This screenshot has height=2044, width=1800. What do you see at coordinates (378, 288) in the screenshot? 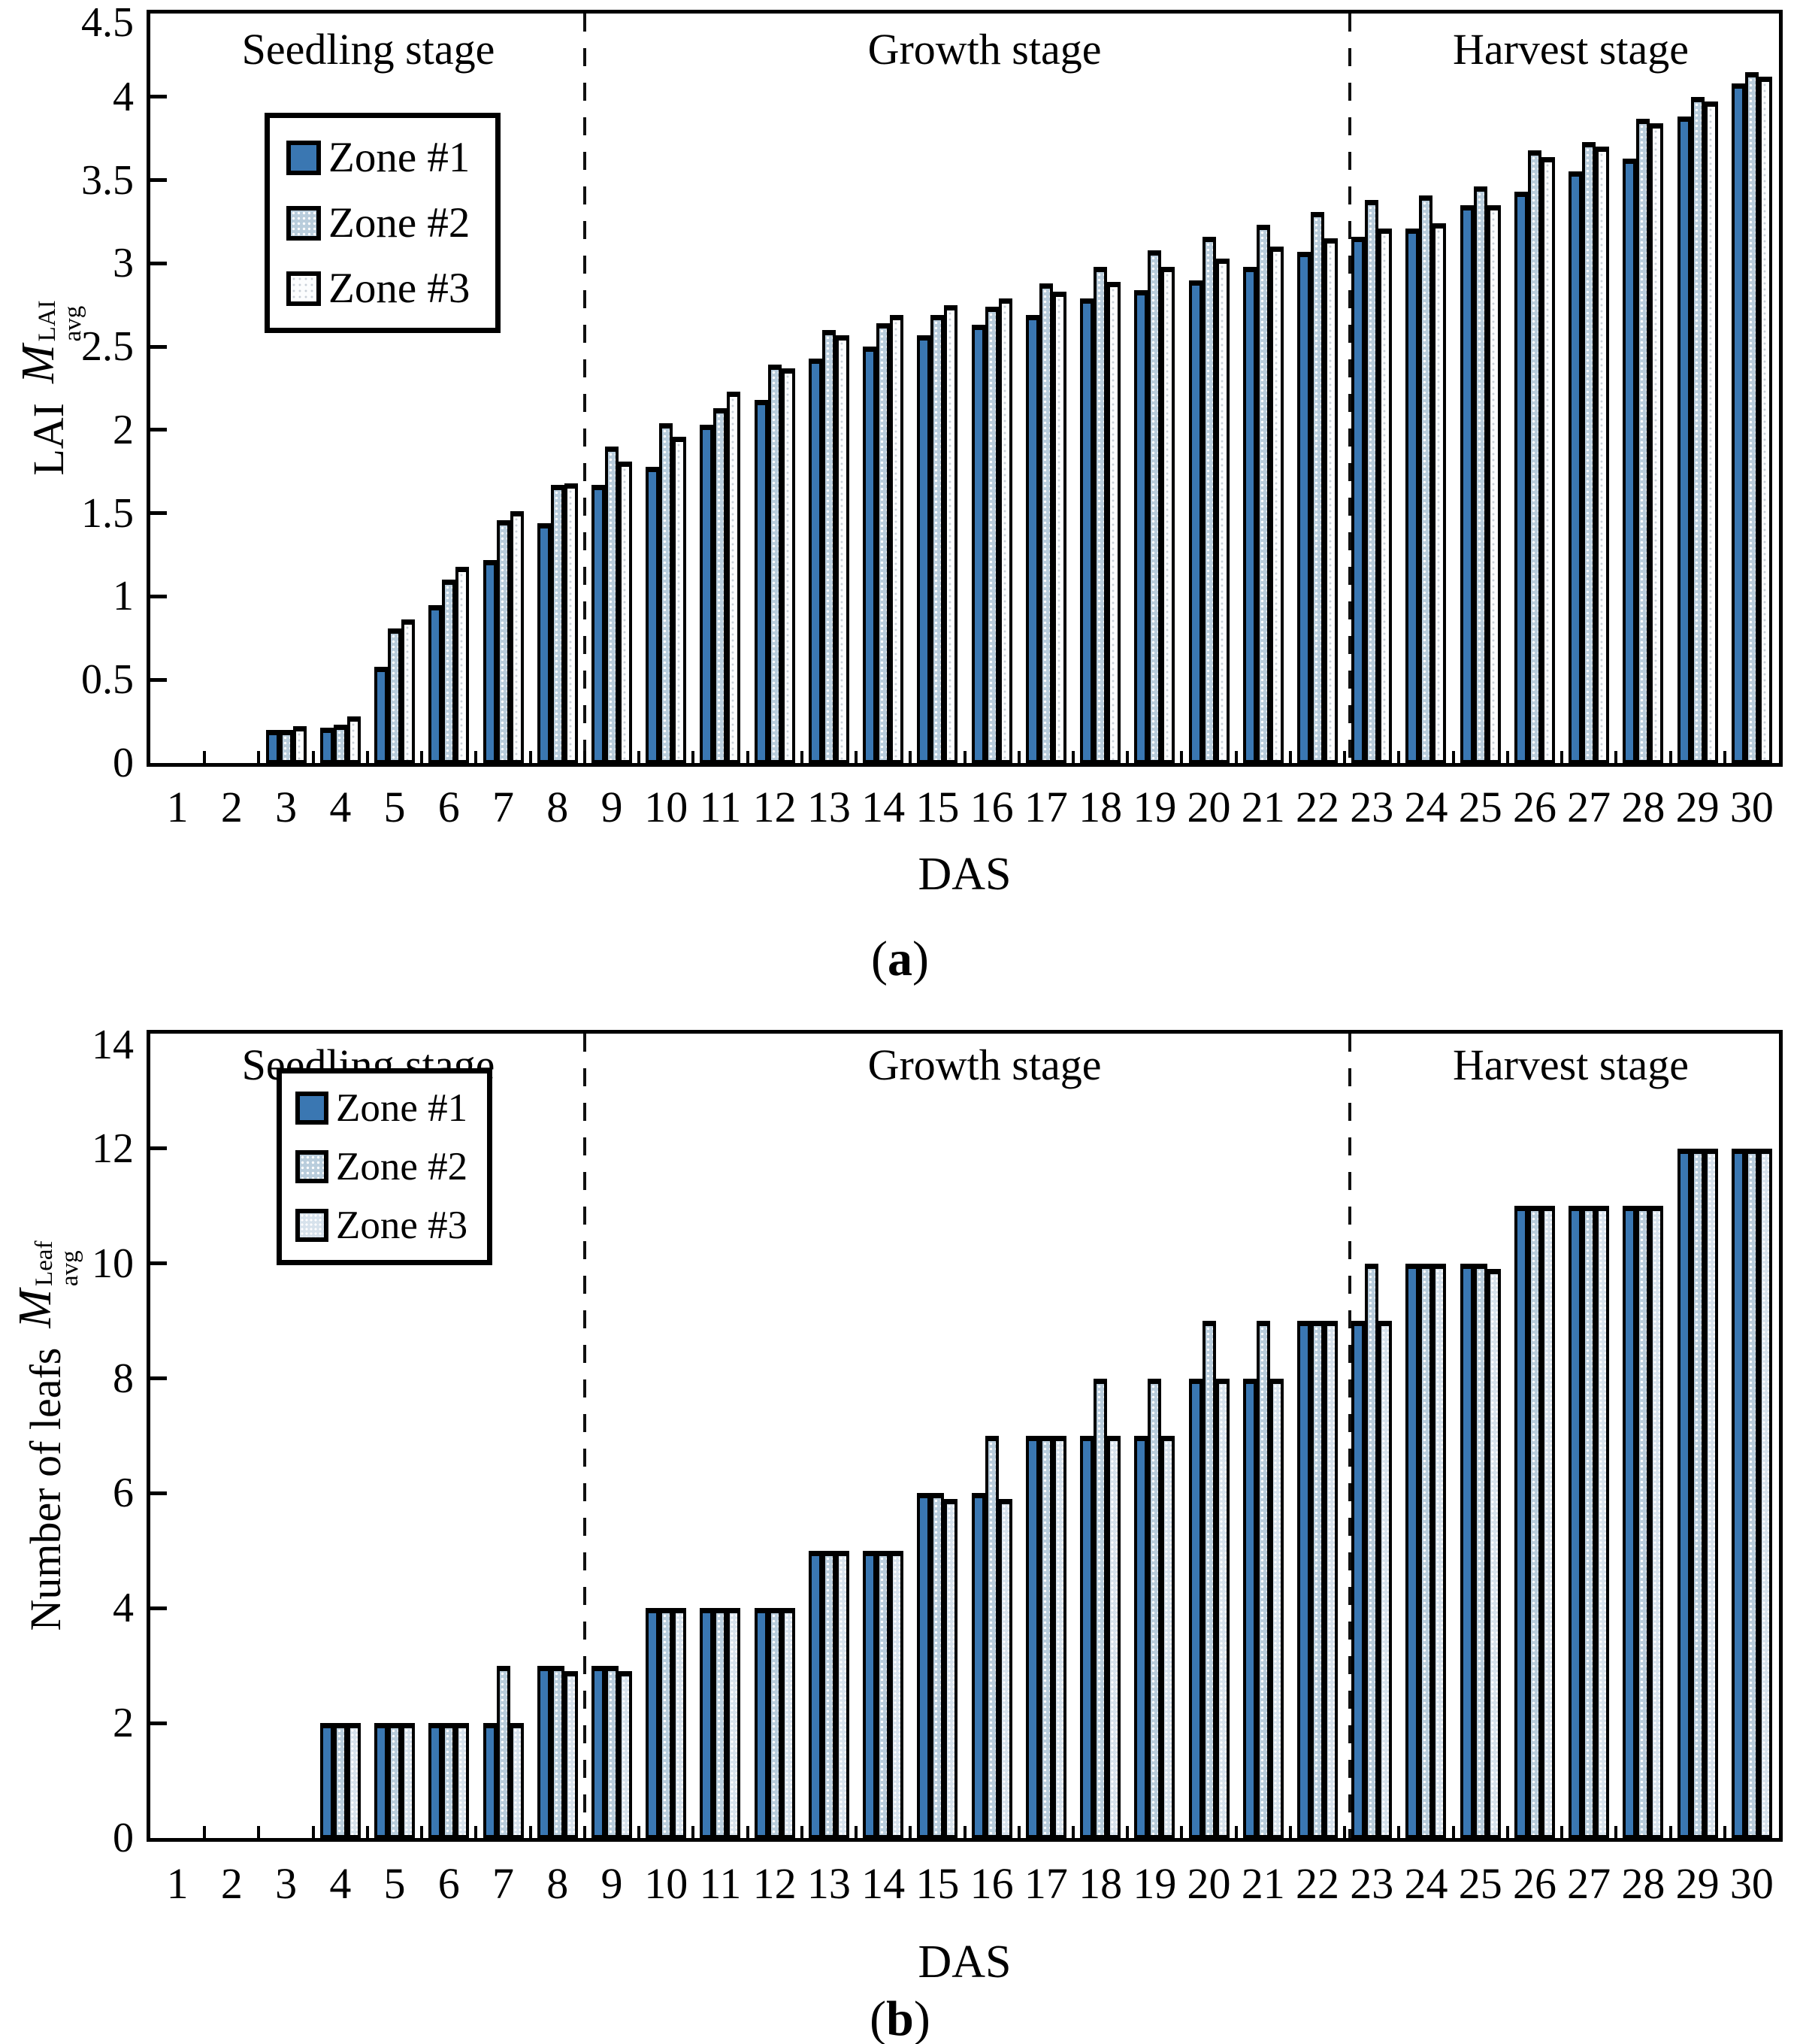
I see `legend-item-zone3: Zone #3` at bounding box center [378, 288].